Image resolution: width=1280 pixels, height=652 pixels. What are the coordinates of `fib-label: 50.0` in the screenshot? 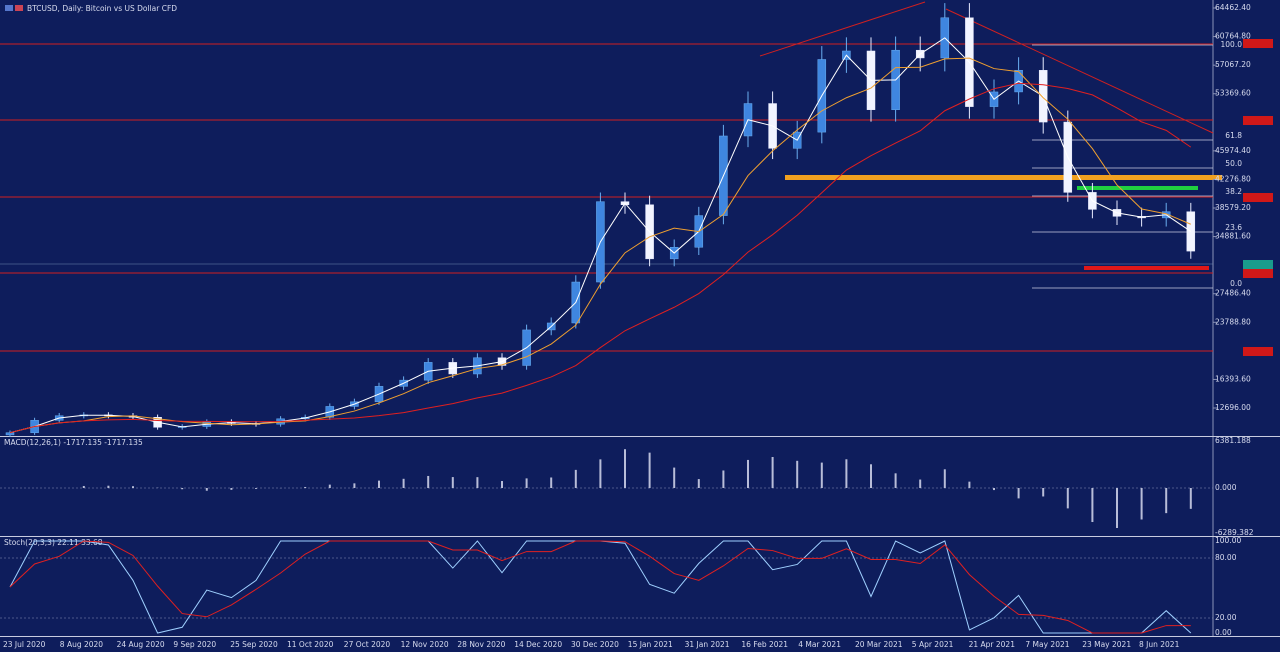 It's located at (1233, 163).